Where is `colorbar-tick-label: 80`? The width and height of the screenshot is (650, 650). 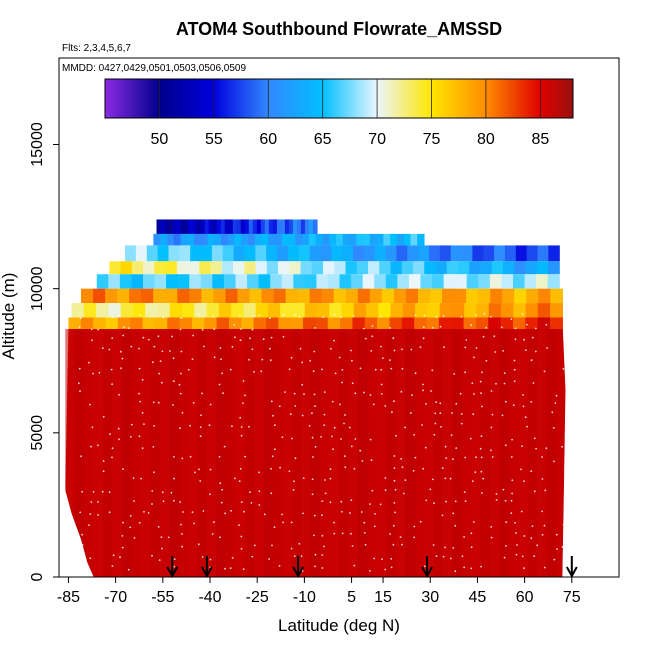 colorbar-tick-label: 80 is located at coordinates (486, 139).